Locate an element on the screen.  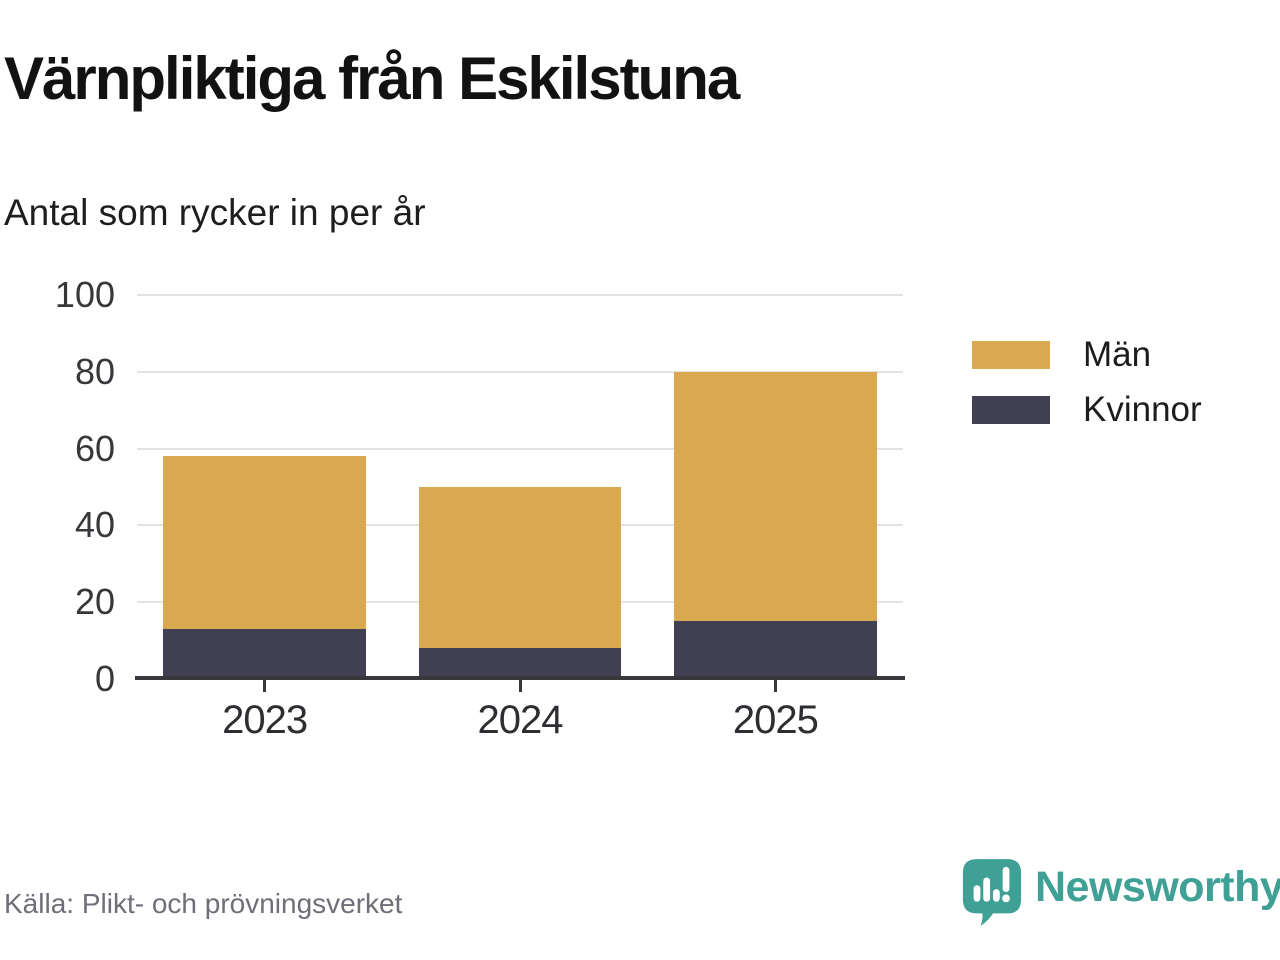
y-tick-label-100: 100 is located at coordinates (84, 294).